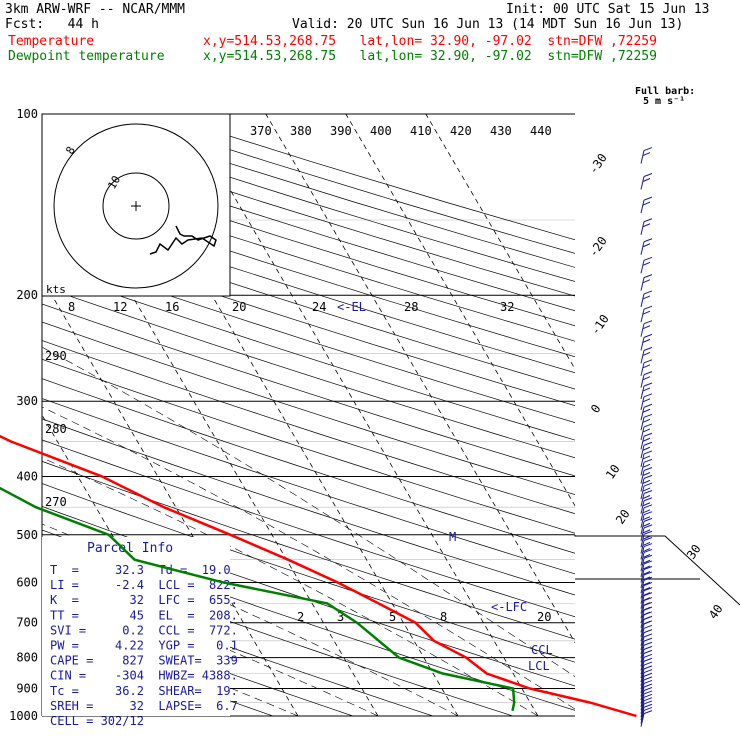 This screenshot has width=740, height=740. I want to click on parcel-info-row: K = 32 LFC = 655., so click(144, 600).